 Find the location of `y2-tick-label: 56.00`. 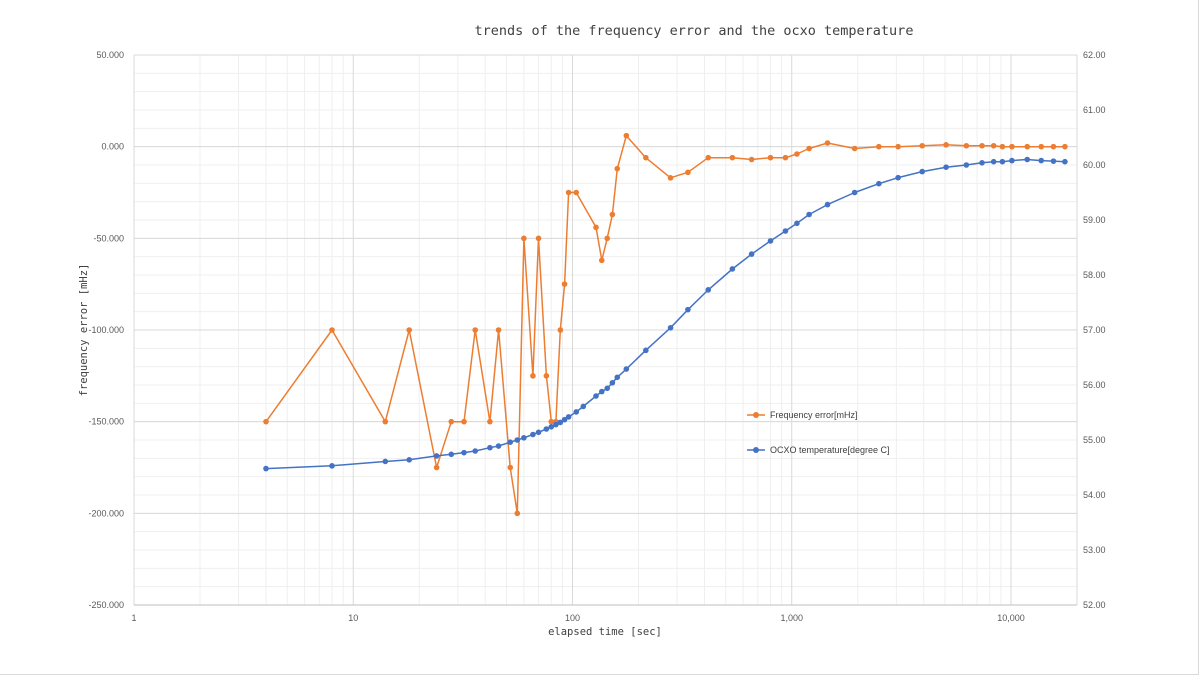

y2-tick-label: 56.00 is located at coordinates (1094, 385).